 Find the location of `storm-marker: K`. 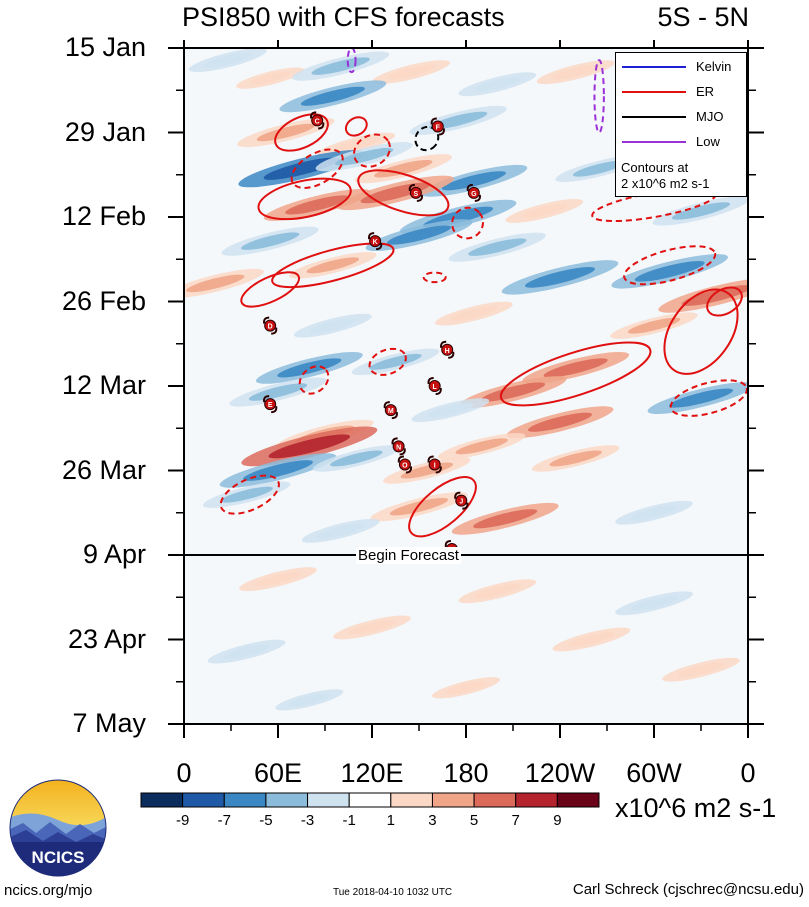

storm-marker: K is located at coordinates (375, 241).